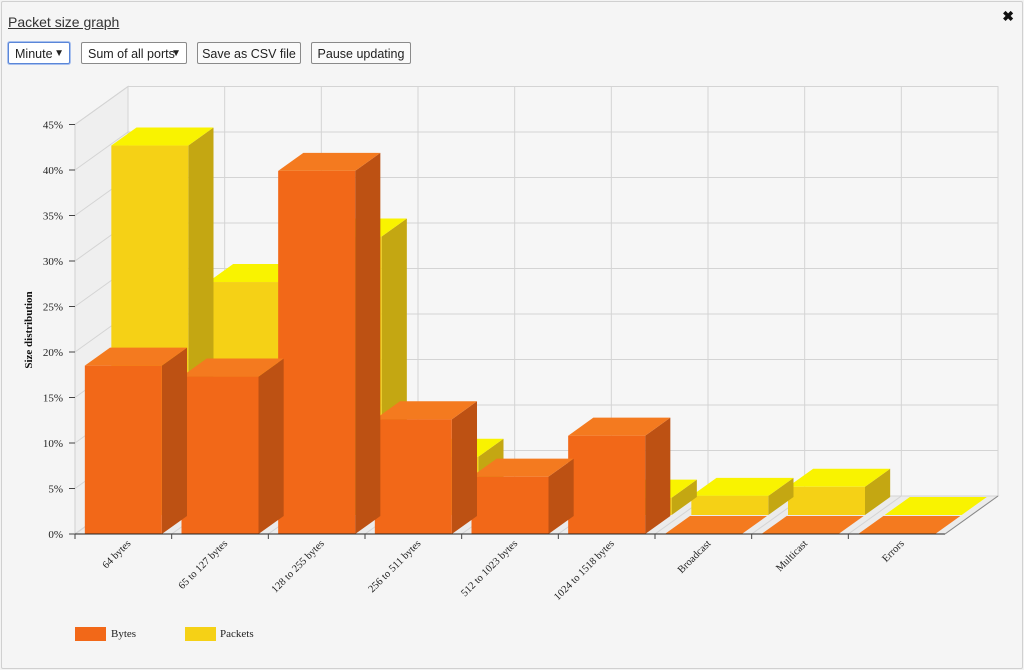 The height and width of the screenshot is (670, 1024). Describe the element at coordinates (395, 566) in the screenshot. I see `x-tick-label: 256 to 511 bytes` at that location.